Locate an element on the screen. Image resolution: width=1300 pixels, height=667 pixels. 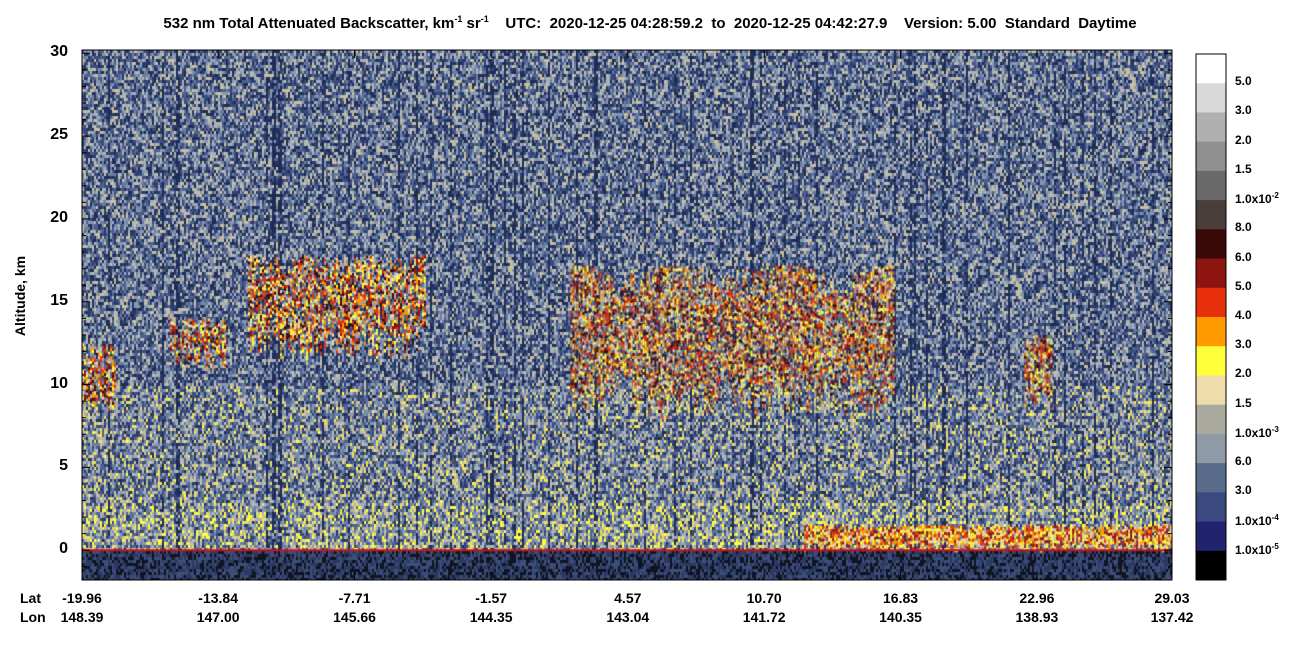
colorbar-border is located at coordinates (1211, 317).